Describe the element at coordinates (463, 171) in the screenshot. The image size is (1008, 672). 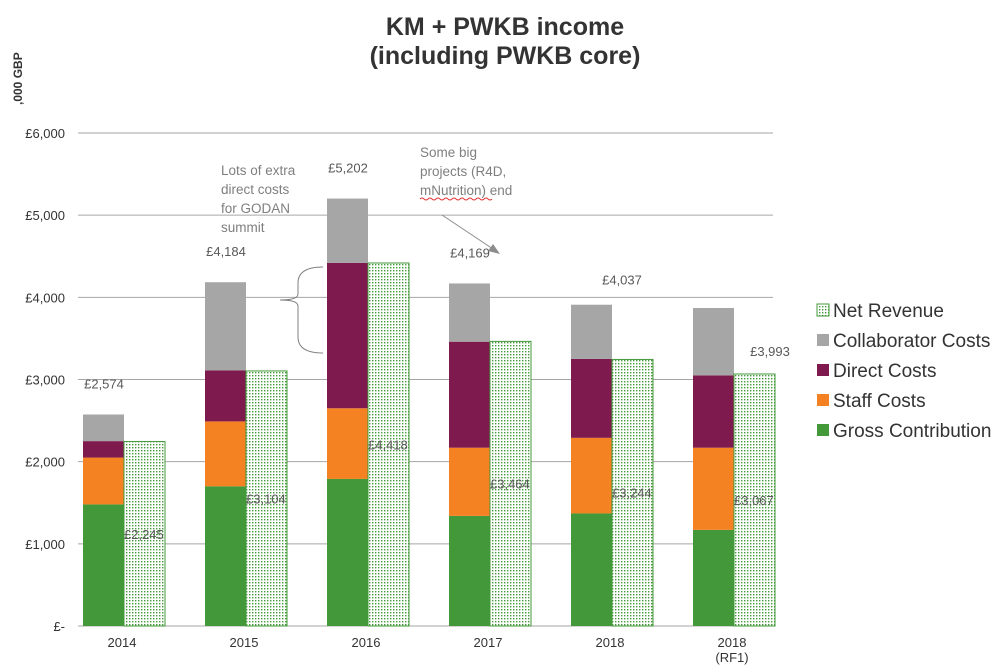
I see `annotation-projects-line-2: projects (R4D,` at that location.